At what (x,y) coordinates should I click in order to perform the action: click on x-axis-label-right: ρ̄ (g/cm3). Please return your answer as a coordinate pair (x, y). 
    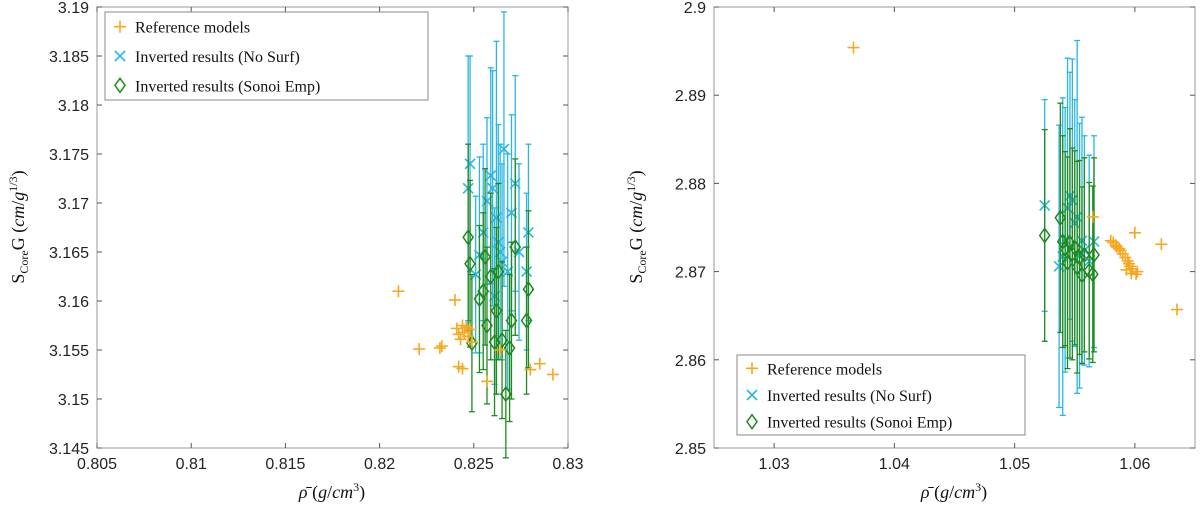
    Looking at the image, I should click on (953, 491).